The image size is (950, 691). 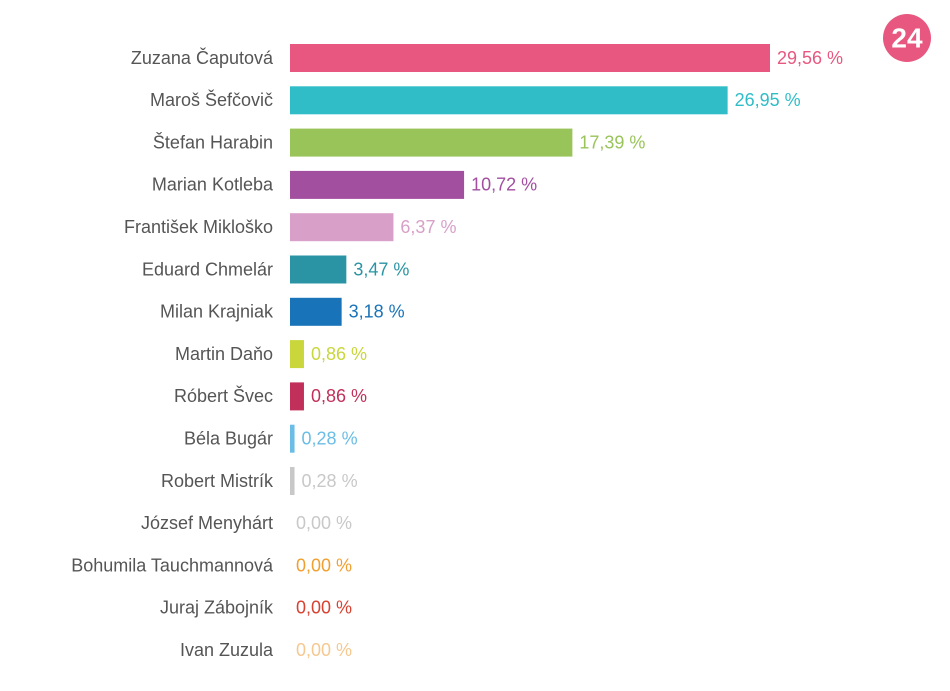 What do you see at coordinates (172, 565) in the screenshot?
I see `category-label: Bohumila Tauchmannová` at bounding box center [172, 565].